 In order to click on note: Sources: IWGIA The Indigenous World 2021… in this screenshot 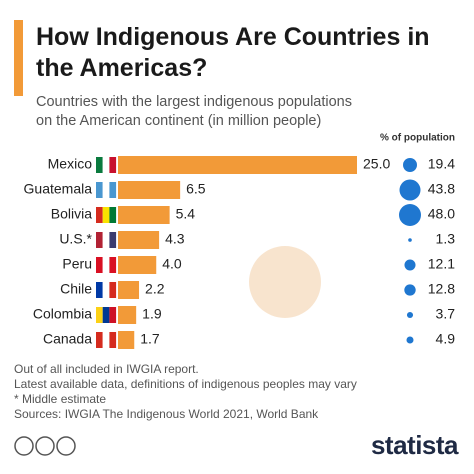, I will do `click(166, 414)`.